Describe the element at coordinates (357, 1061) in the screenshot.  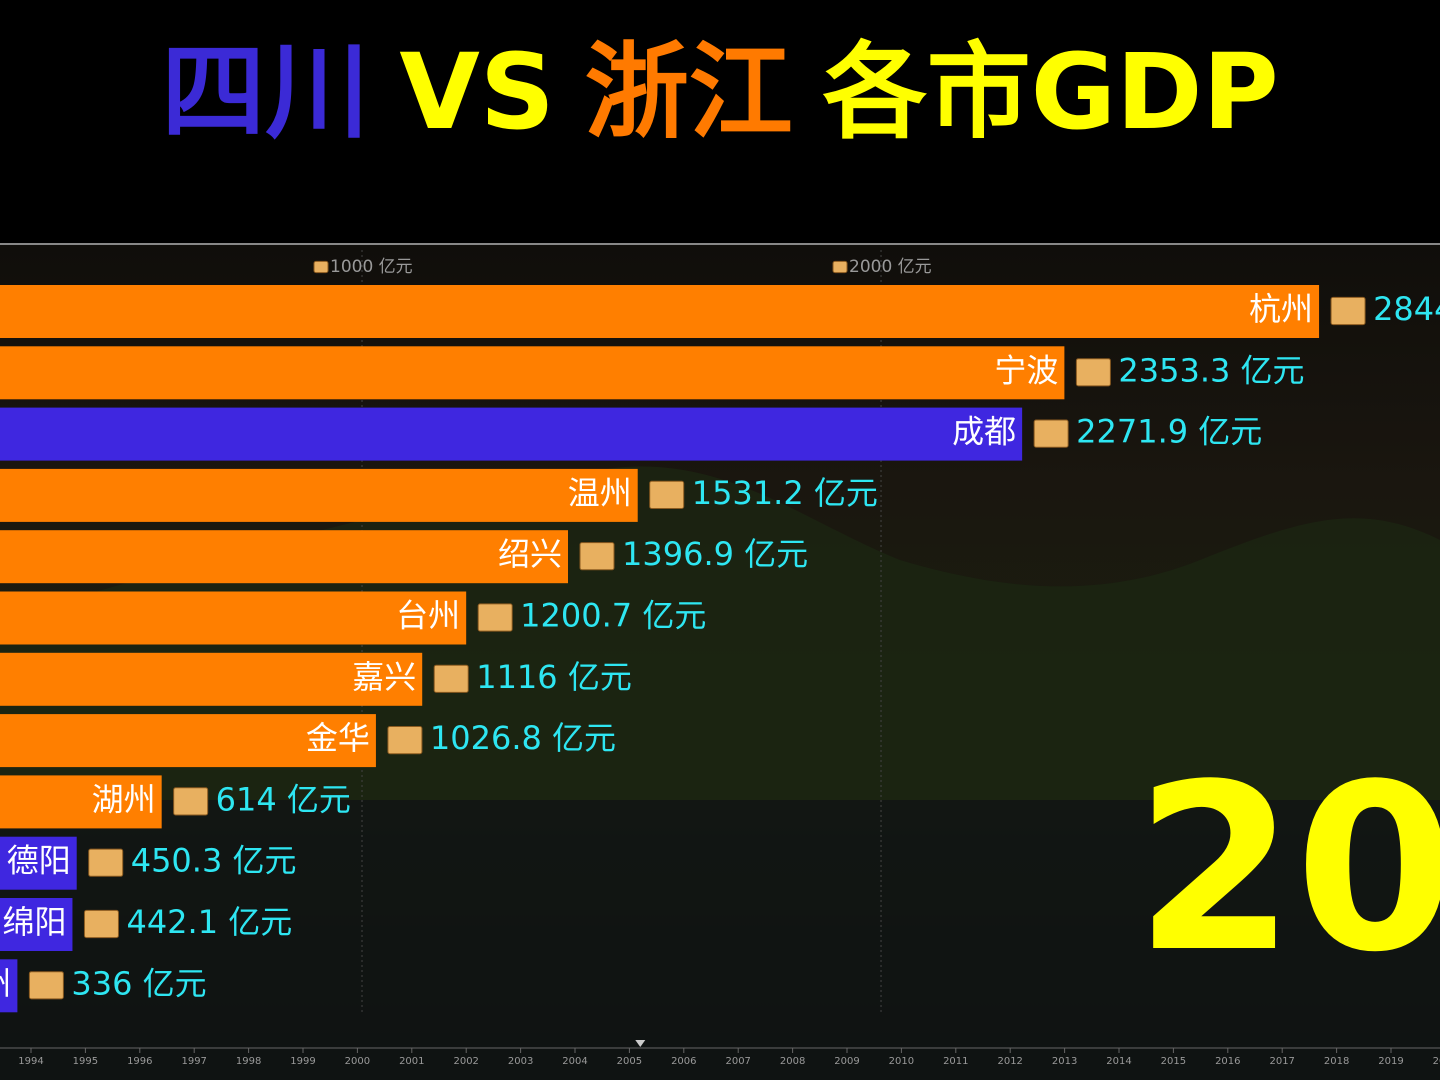
I see `timeline-label: 2000` at that location.